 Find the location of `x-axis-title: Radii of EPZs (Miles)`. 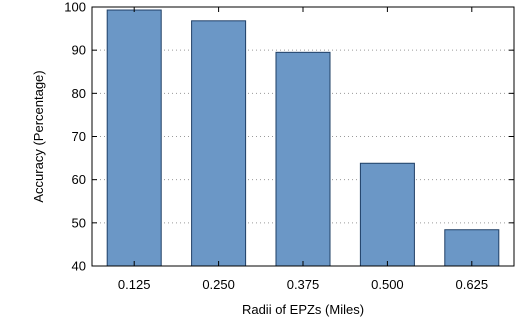

x-axis-title: Radii of EPZs (Miles) is located at coordinates (303, 309).